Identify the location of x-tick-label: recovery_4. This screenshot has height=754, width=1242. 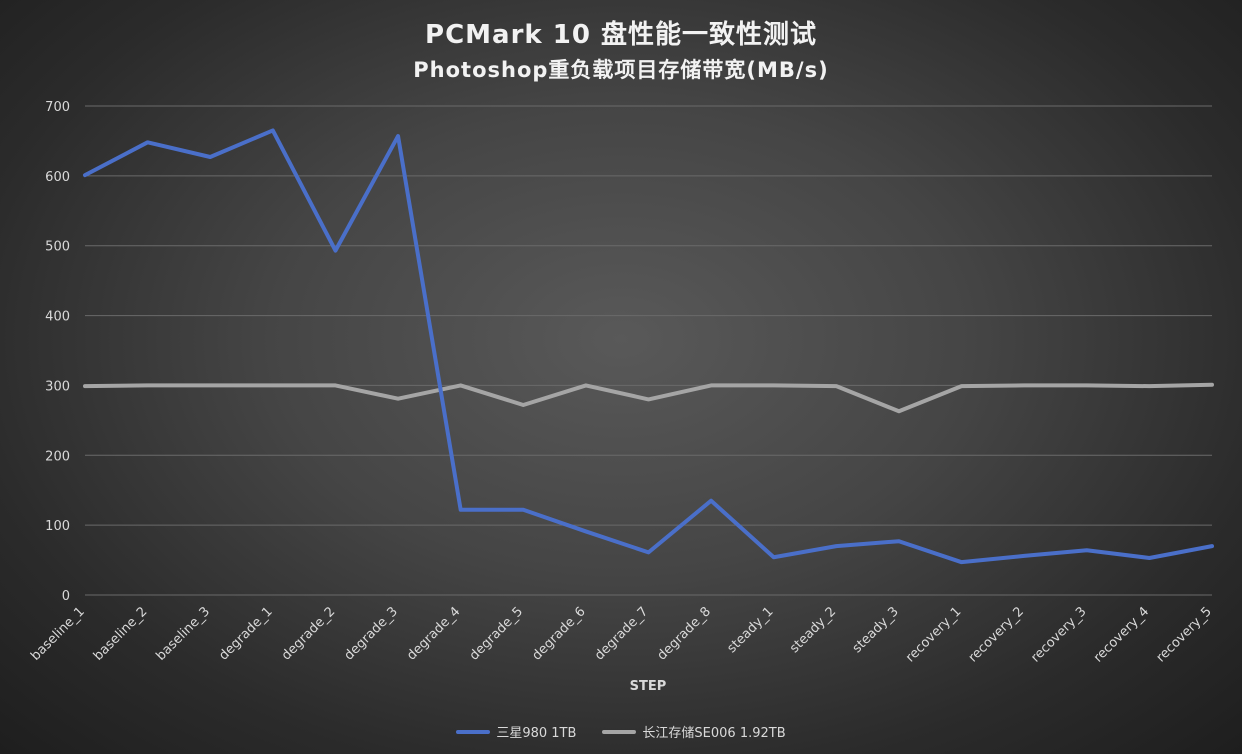
(1121, 634).